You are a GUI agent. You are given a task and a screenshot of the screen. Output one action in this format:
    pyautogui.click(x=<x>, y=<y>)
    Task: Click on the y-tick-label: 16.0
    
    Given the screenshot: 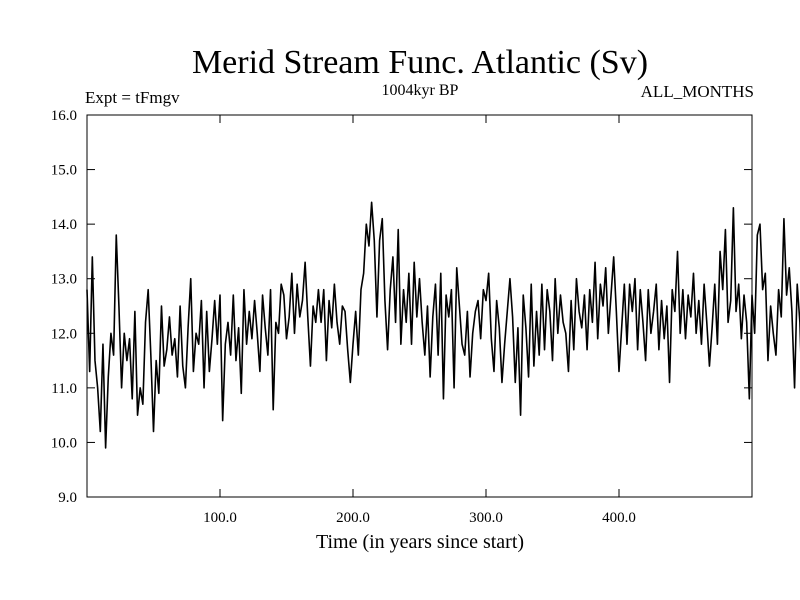 What is the action you would take?
    pyautogui.click(x=64, y=116)
    